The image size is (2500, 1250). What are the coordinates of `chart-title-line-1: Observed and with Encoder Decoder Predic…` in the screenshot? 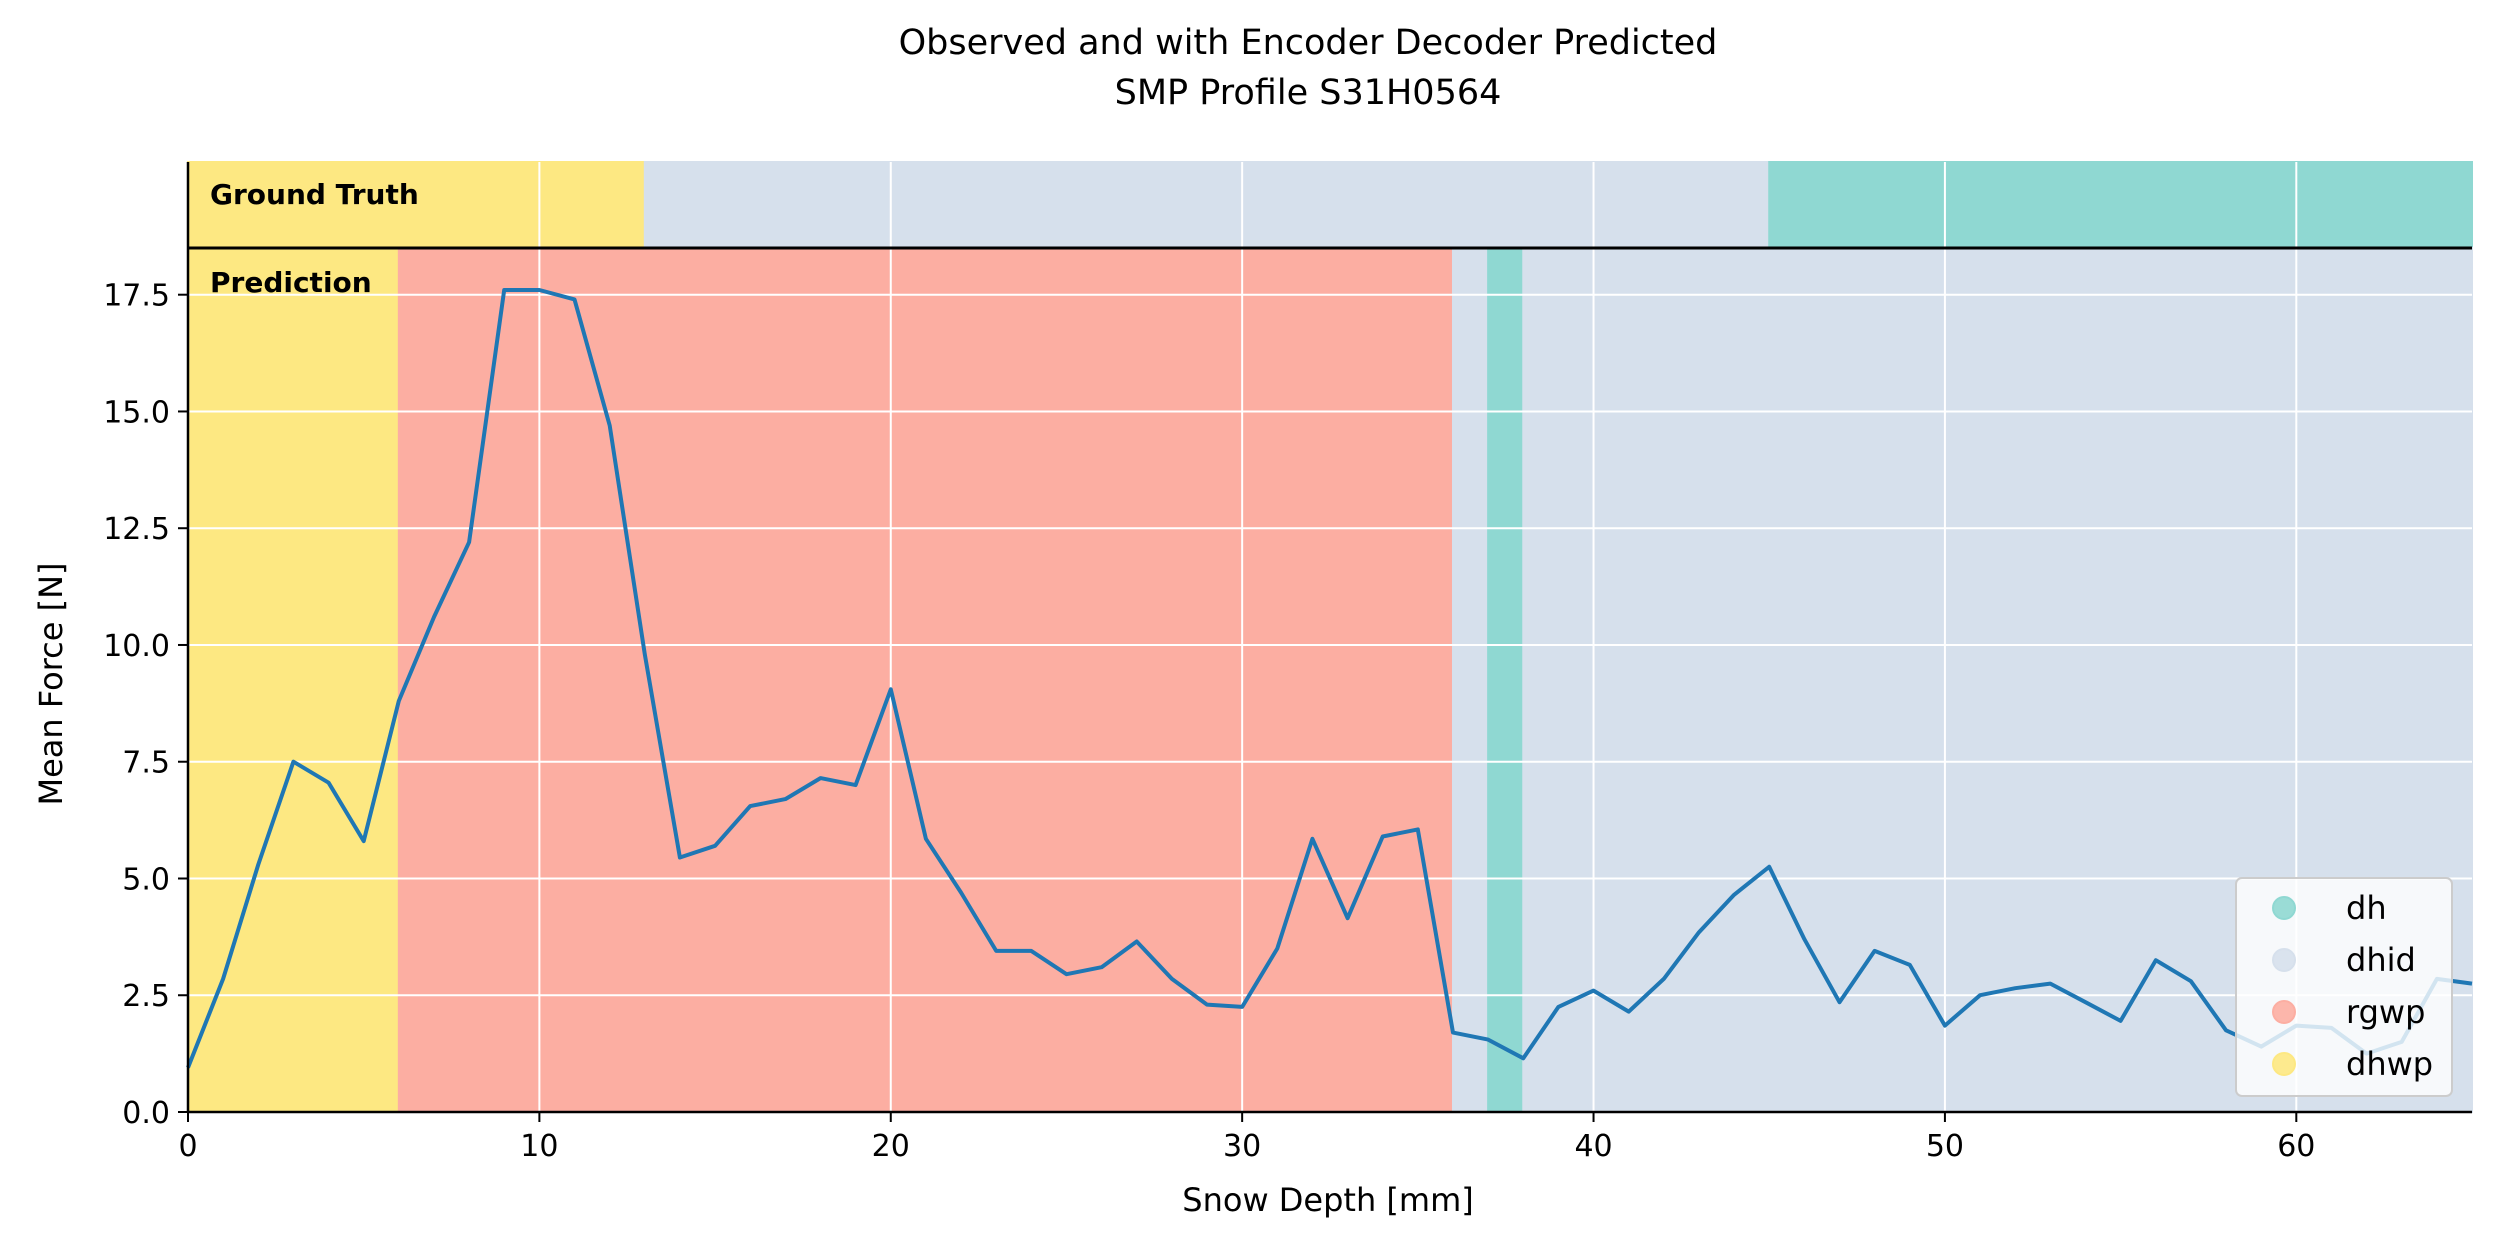 It's located at (1308, 43).